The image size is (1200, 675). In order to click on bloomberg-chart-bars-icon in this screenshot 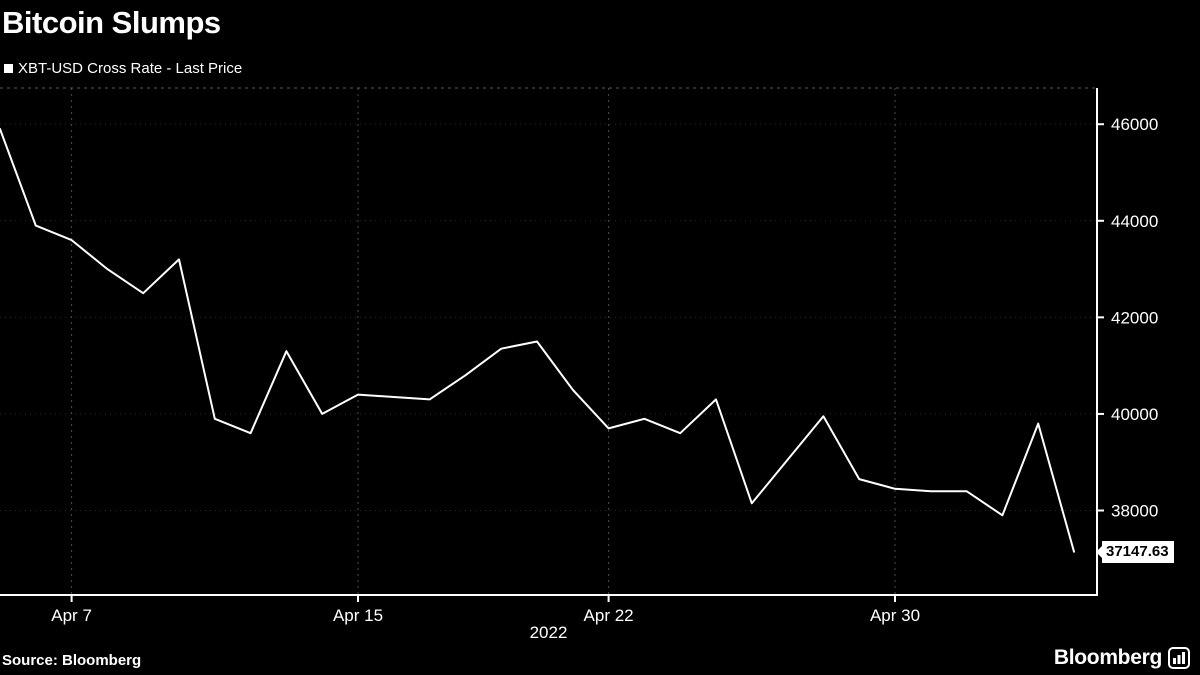, I will do `click(1179, 658)`.